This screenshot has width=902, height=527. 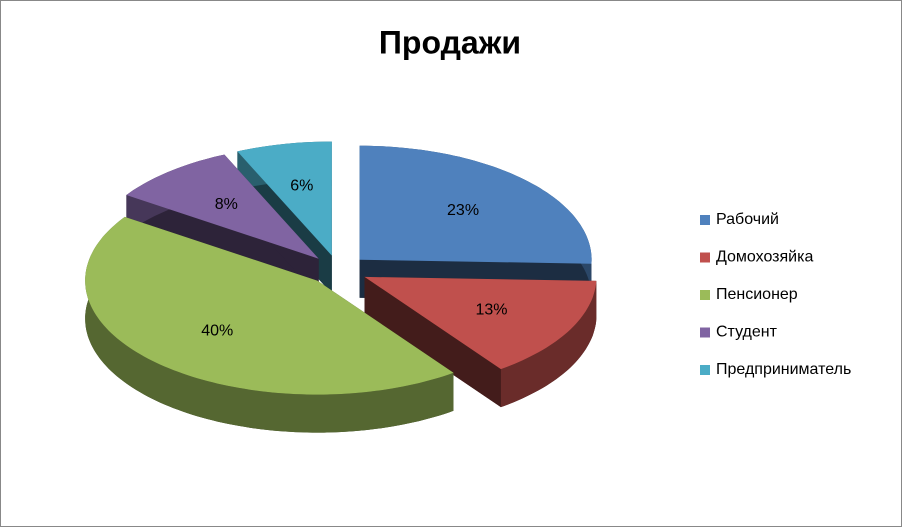 What do you see at coordinates (463, 210) in the screenshot?
I see `data-label: 23%` at bounding box center [463, 210].